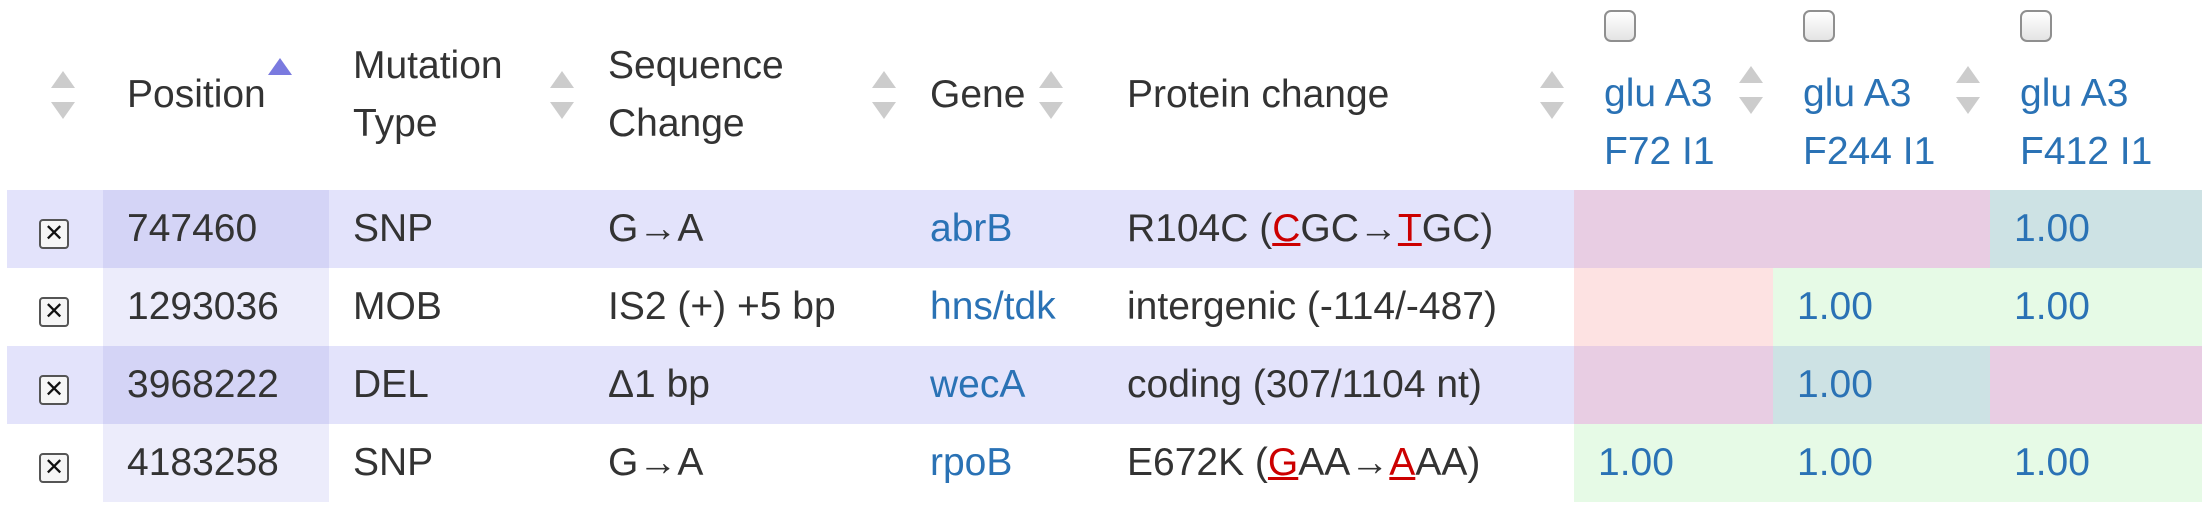  What do you see at coordinates (1338, 307) in the screenshot?
I see `protein-change-cell: intergenic (-114/-487)` at bounding box center [1338, 307].